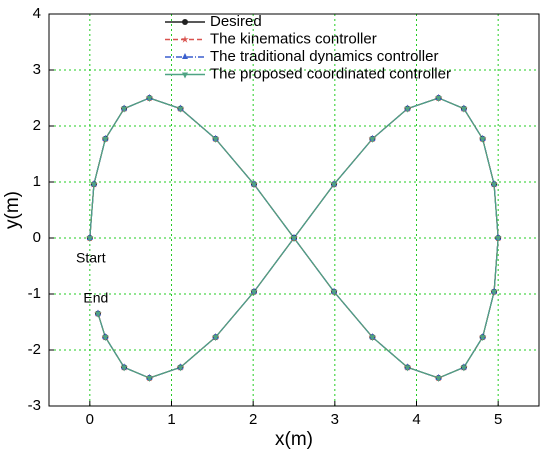 The height and width of the screenshot is (458, 550). What do you see at coordinates (253, 419) in the screenshot?
I see `x-tick-label: 2` at bounding box center [253, 419].